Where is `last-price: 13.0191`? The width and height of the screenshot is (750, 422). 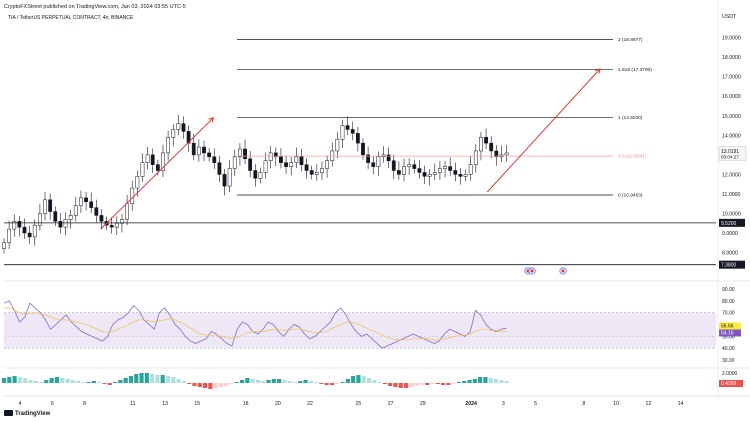 last-price: 13.0191 is located at coordinates (730, 152).